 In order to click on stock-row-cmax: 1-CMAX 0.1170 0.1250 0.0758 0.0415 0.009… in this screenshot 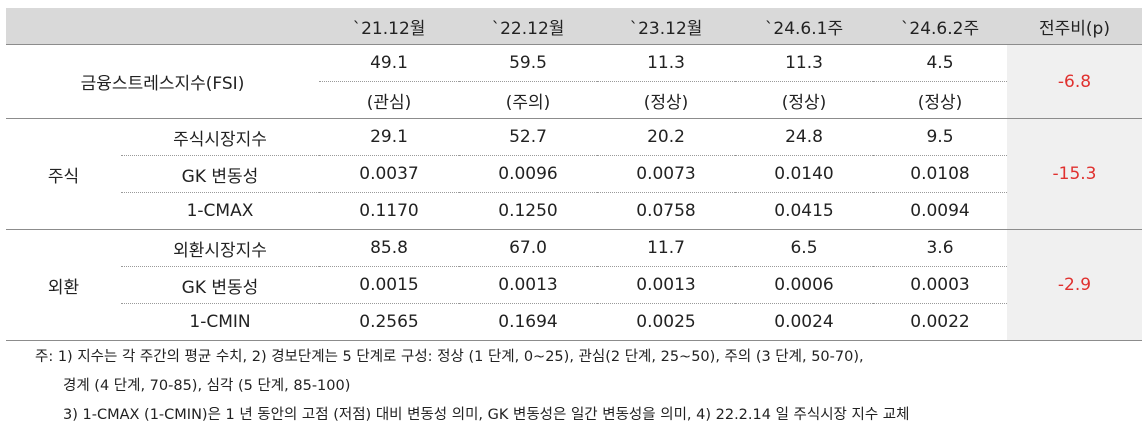, I will do `click(574, 211)`.